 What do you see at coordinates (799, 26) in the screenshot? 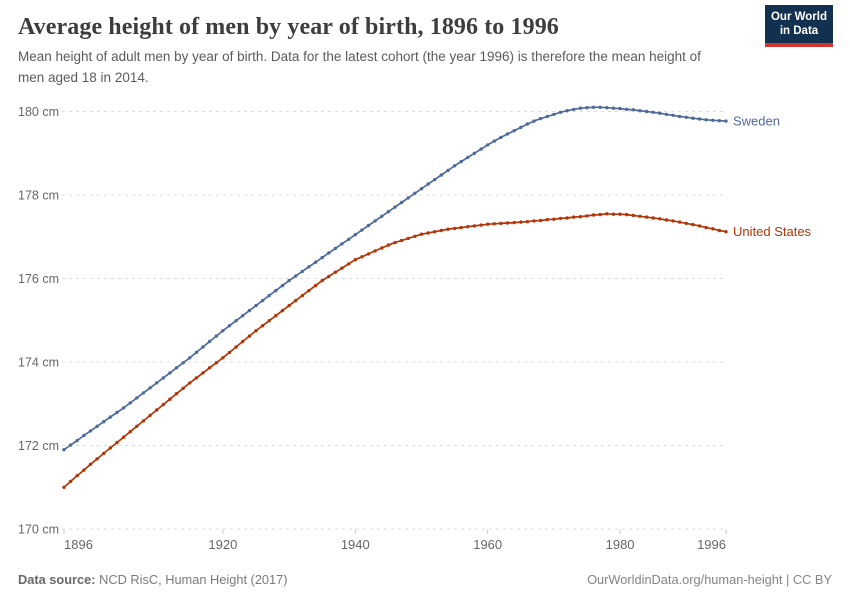
I see `owid-logo: Our World in Data` at bounding box center [799, 26].